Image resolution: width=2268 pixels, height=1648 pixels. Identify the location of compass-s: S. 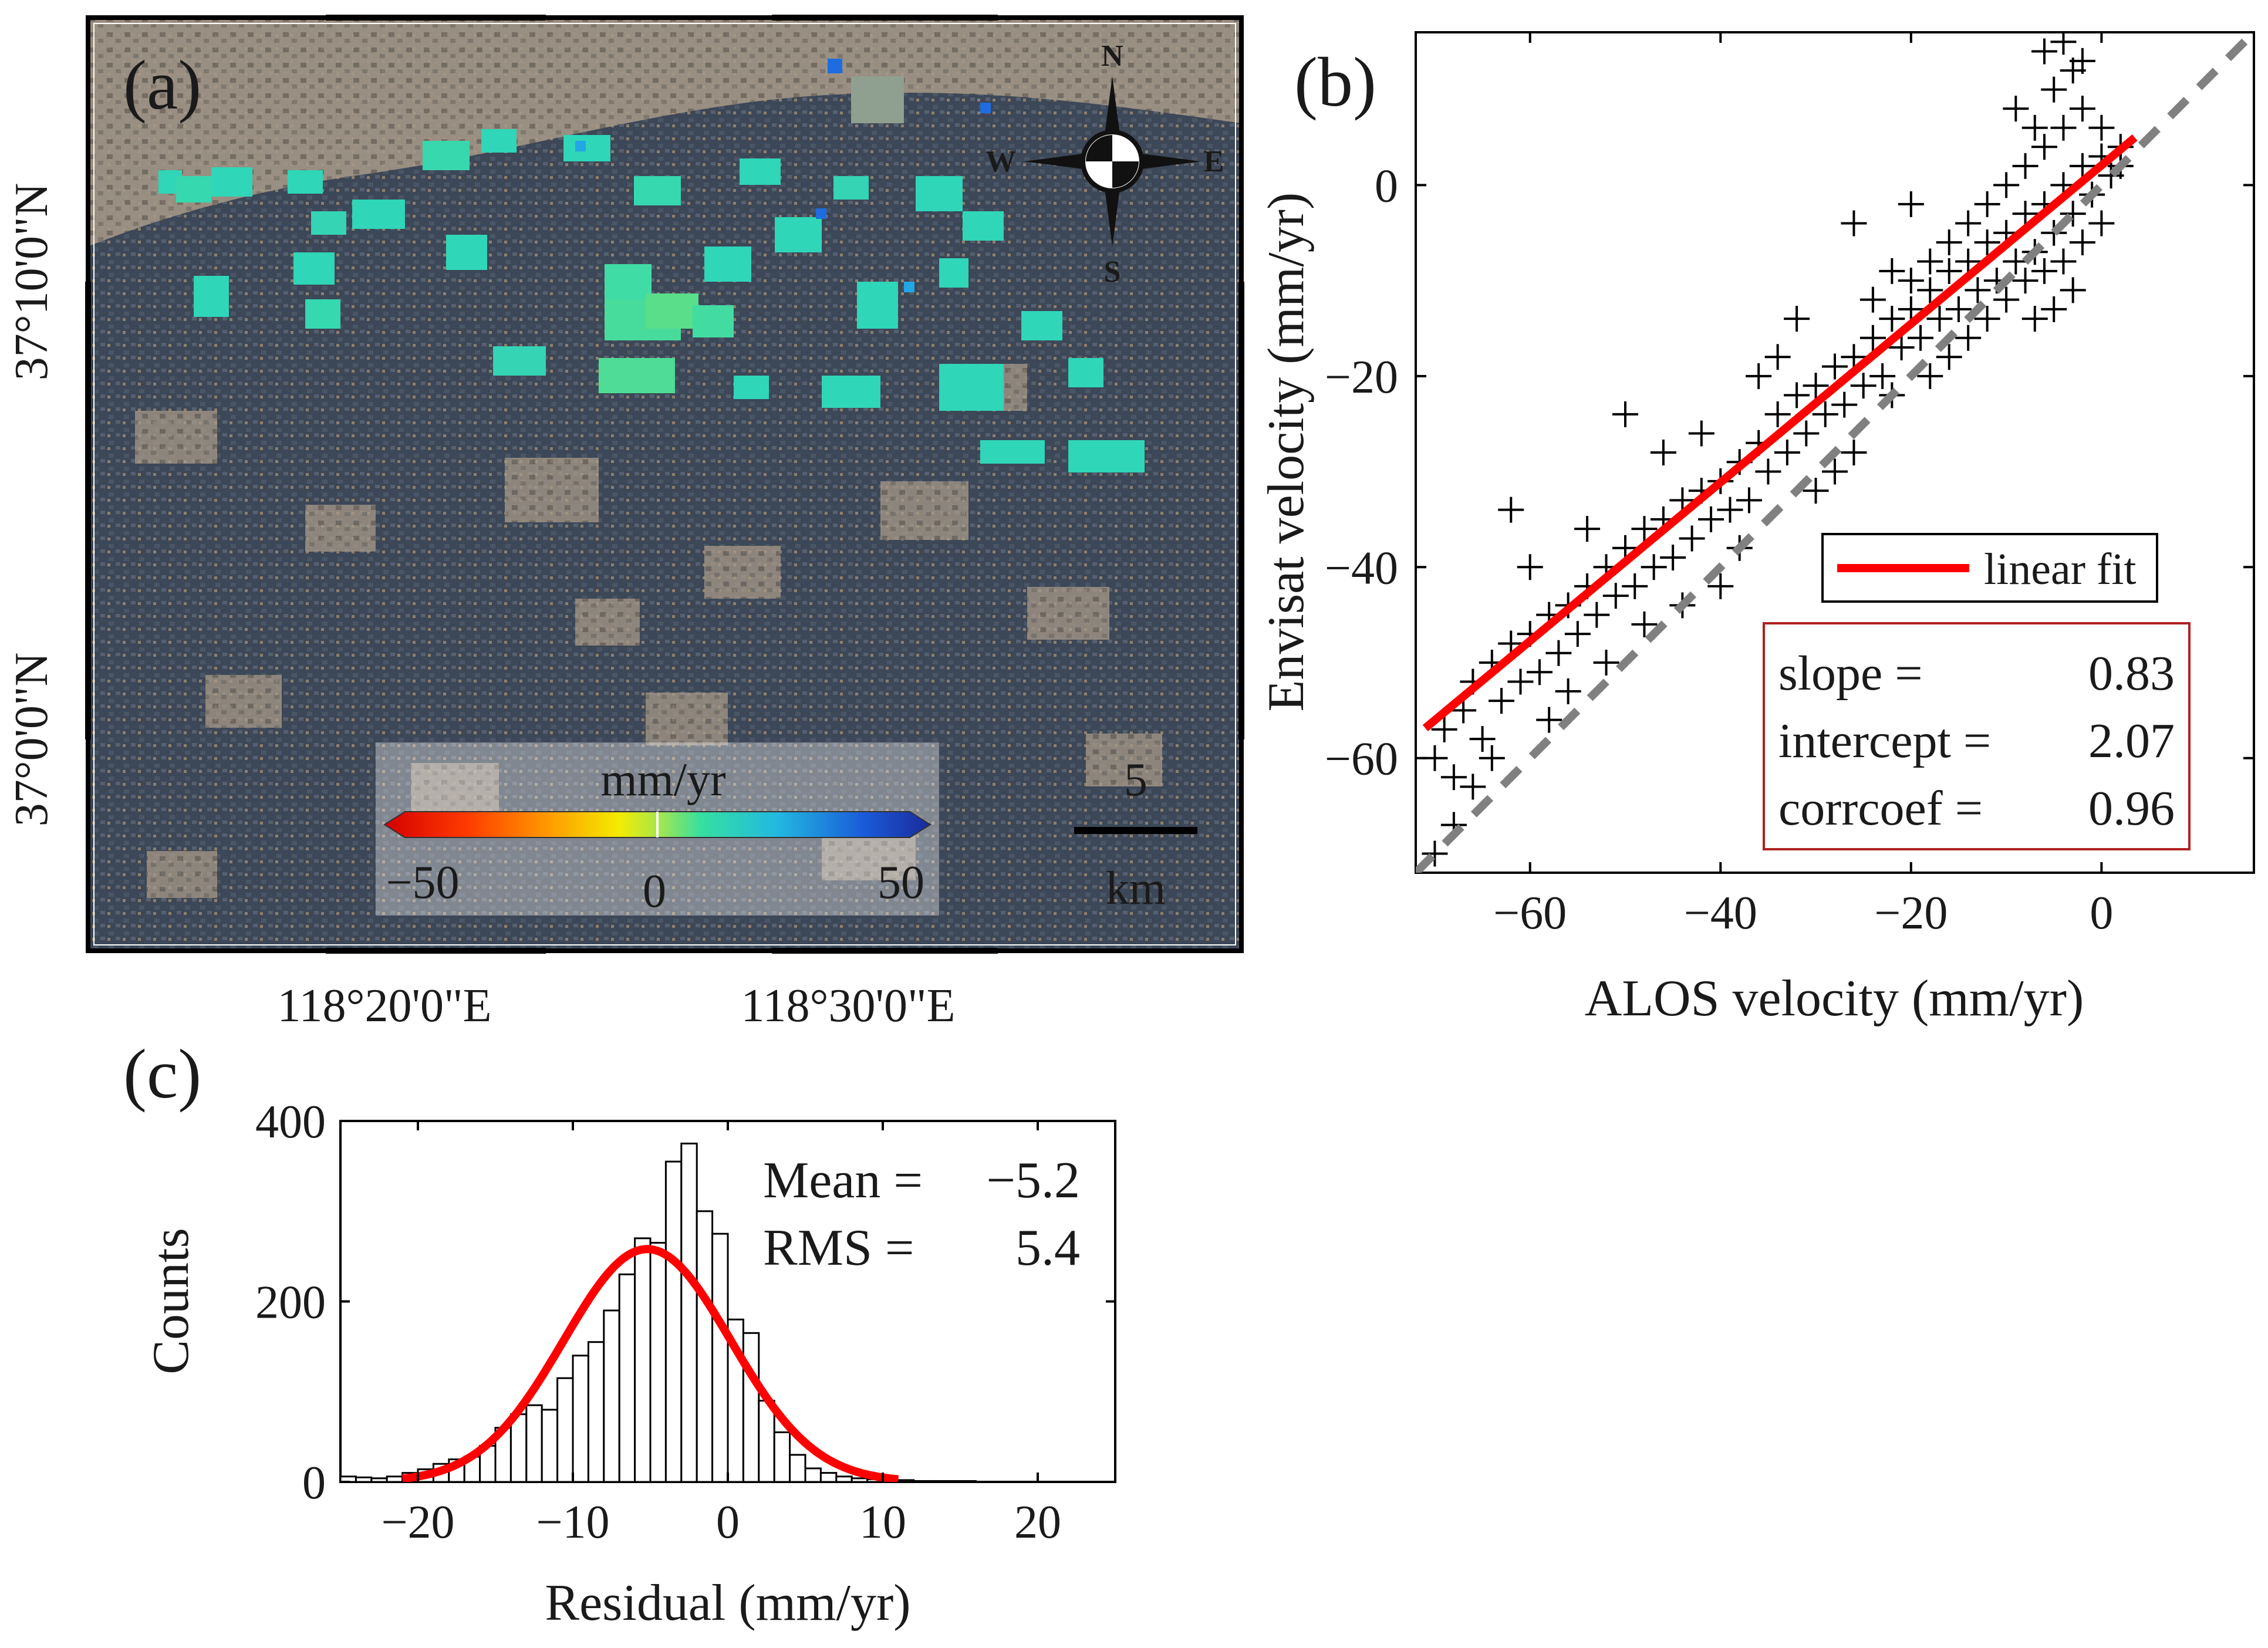
(1113, 272).